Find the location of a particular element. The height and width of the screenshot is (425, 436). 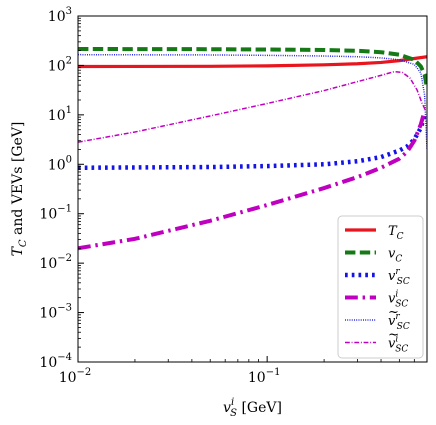

legend-label-1: vC is located at coordinates (395, 256).